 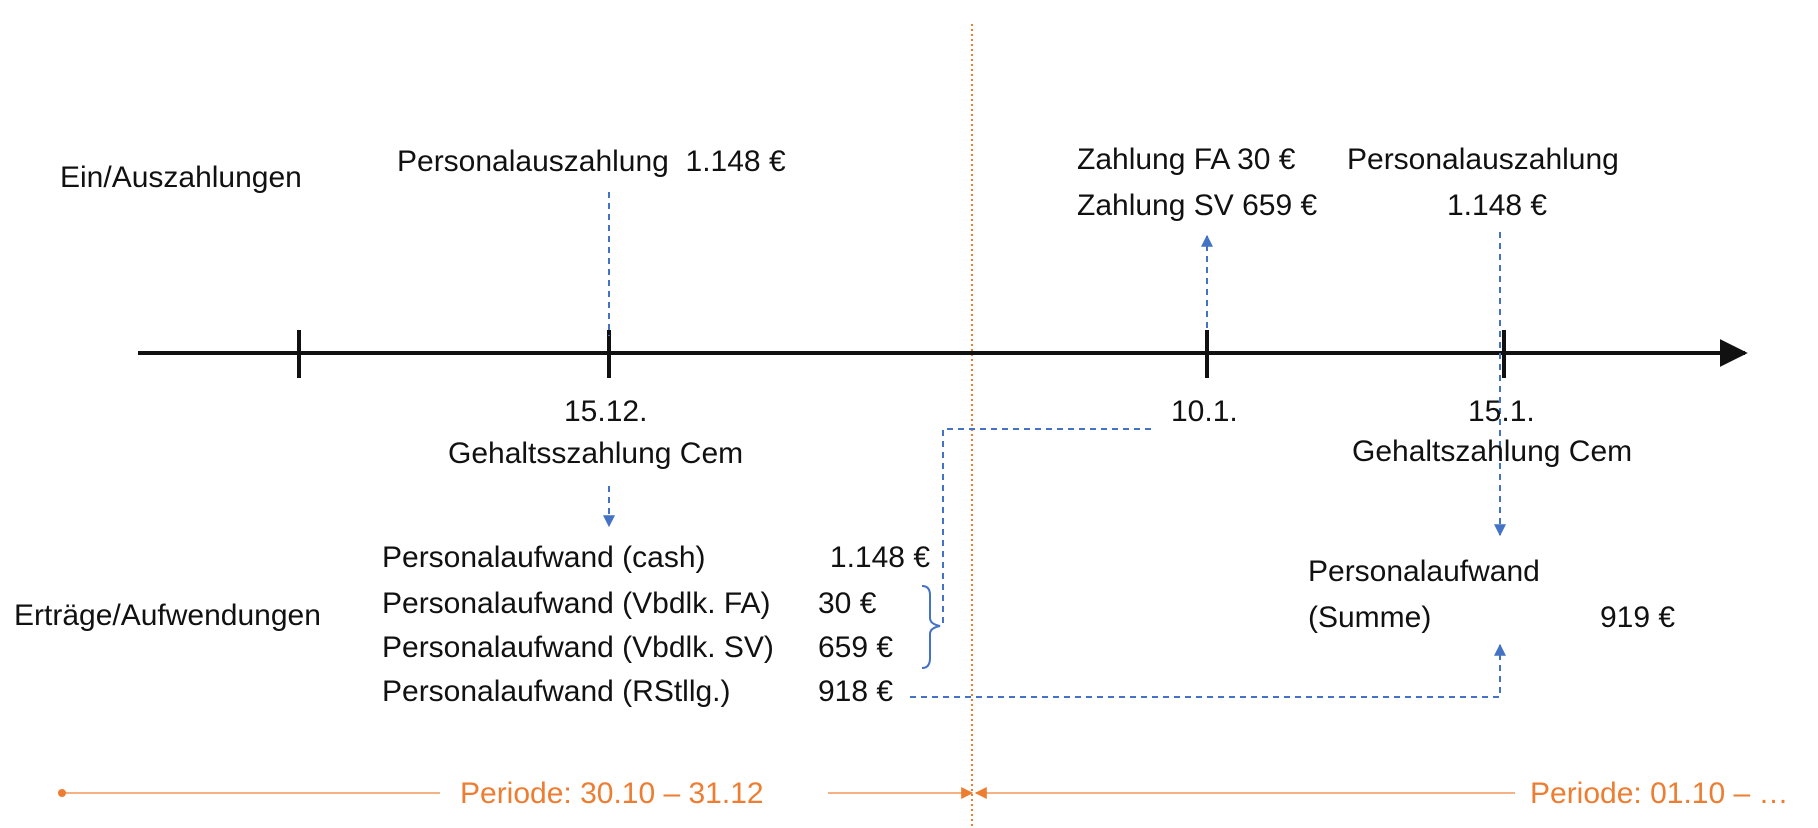 What do you see at coordinates (1186, 159) in the screenshot?
I see `fa-payment-label: Zahlung FA 30 €` at bounding box center [1186, 159].